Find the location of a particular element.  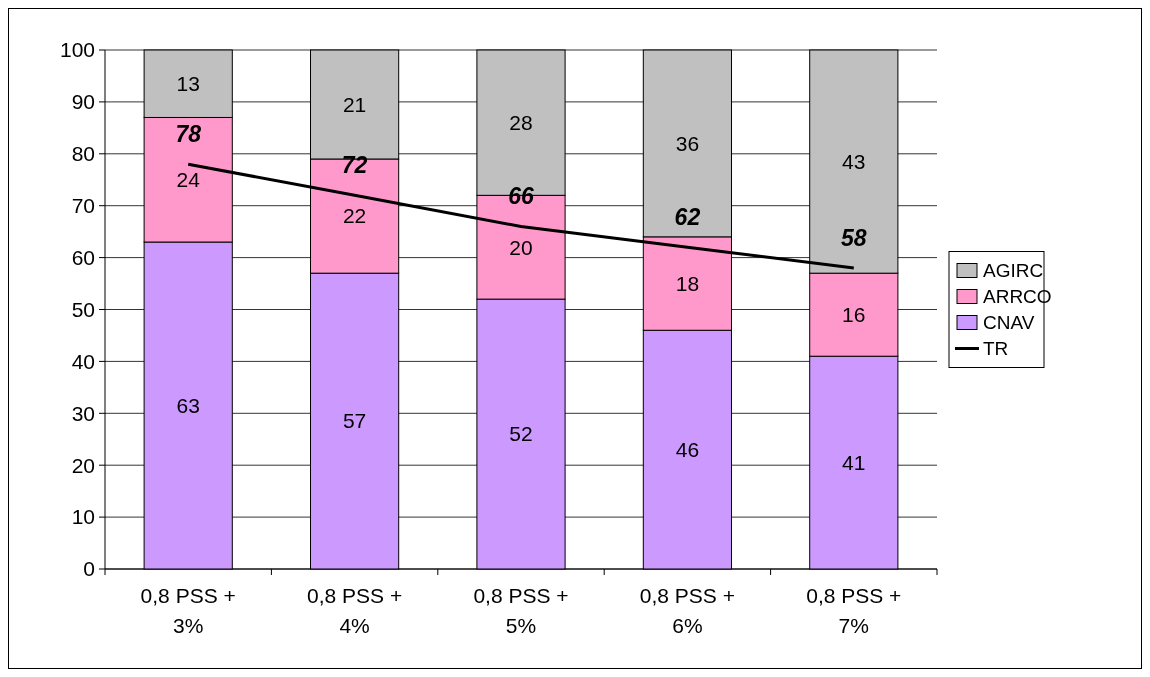

data-label: 36 is located at coordinates (687, 143).